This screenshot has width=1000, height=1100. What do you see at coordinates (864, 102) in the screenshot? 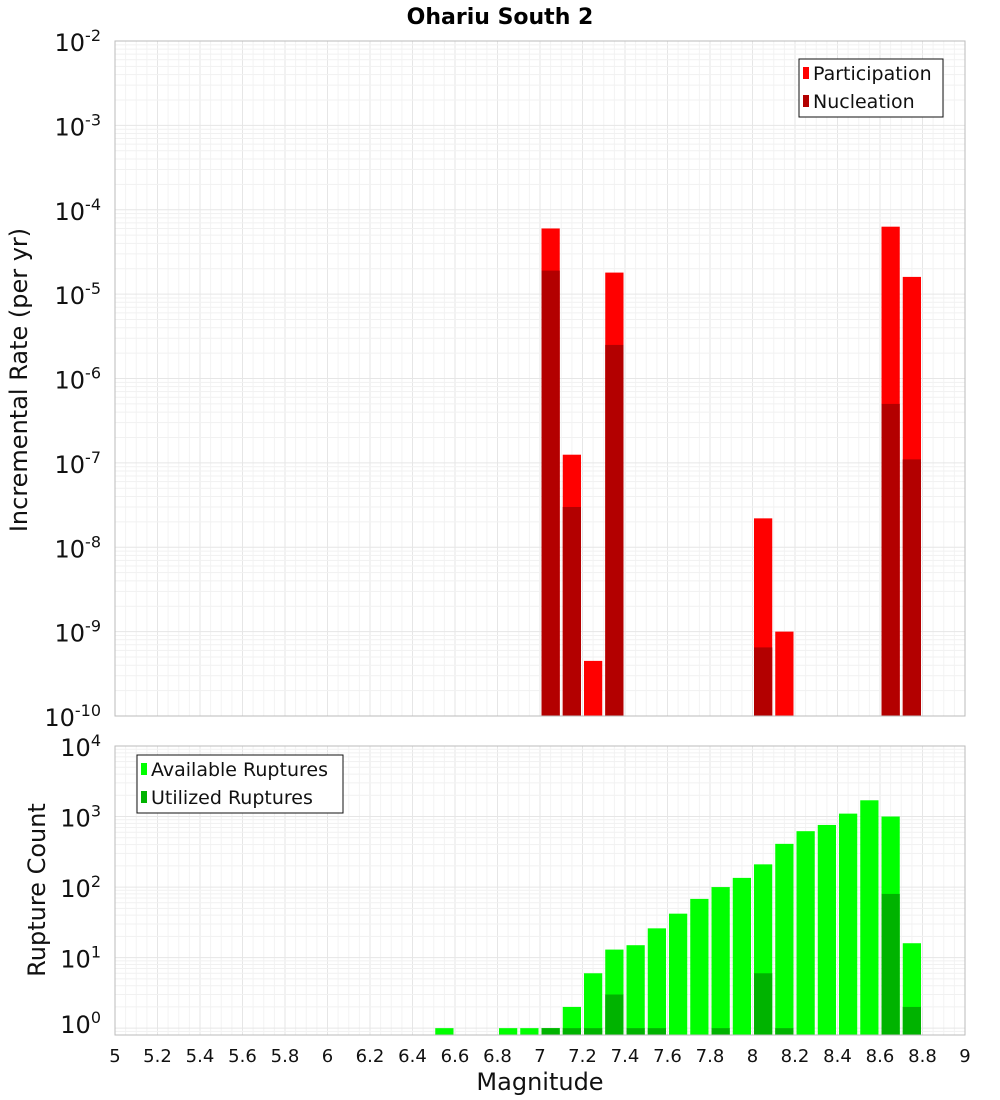
I see `legend-label: Nucleation` at bounding box center [864, 102].